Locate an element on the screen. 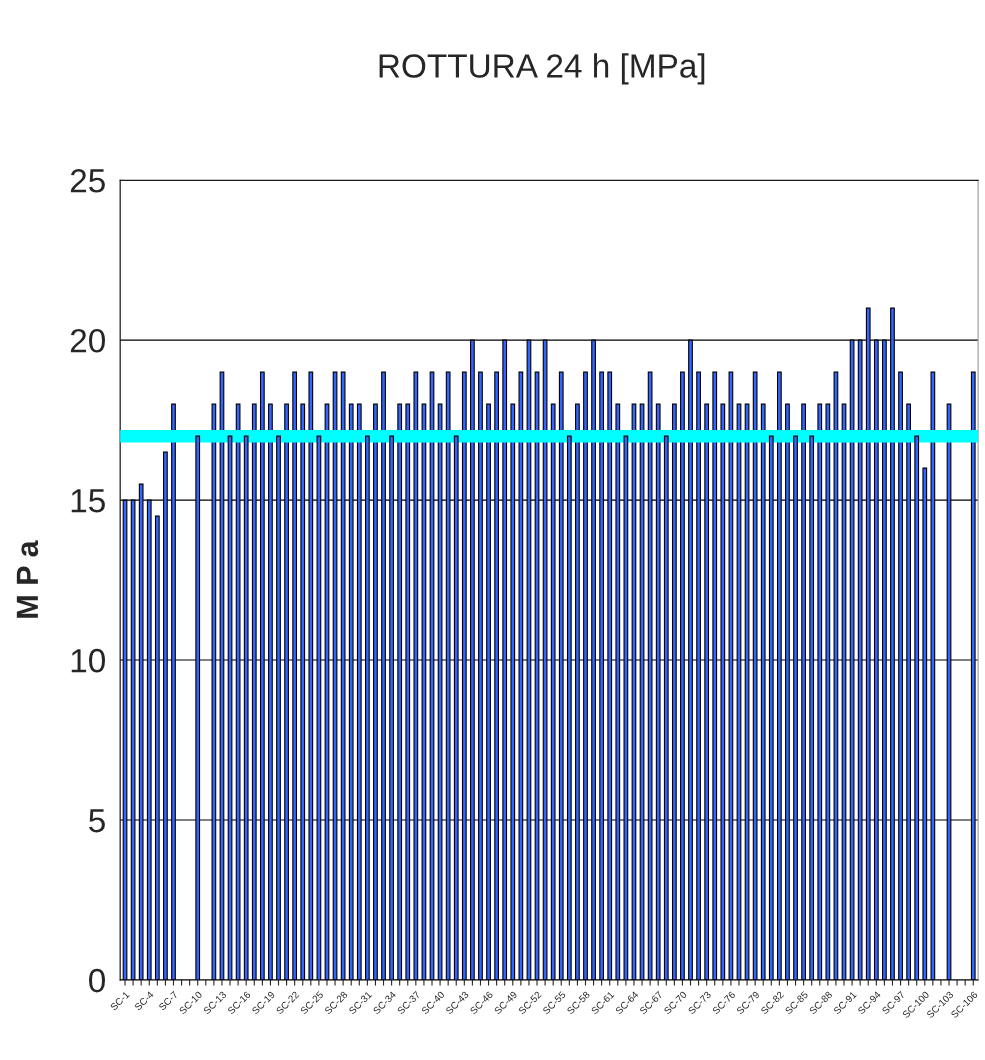  chart-title: ROTTURA 24 h [MPa] is located at coordinates (542, 69).